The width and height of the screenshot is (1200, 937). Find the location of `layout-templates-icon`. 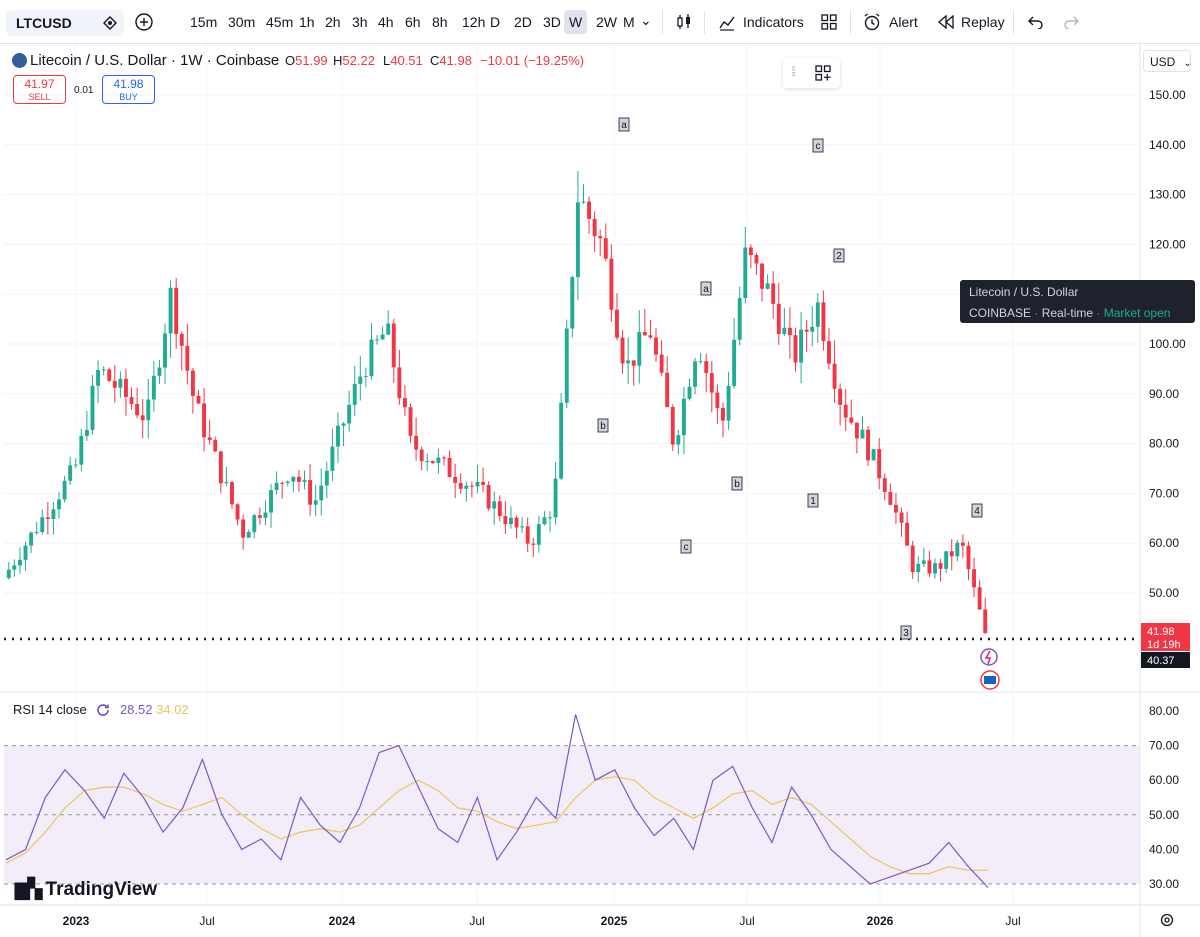

layout-templates-icon is located at coordinates (829, 22).